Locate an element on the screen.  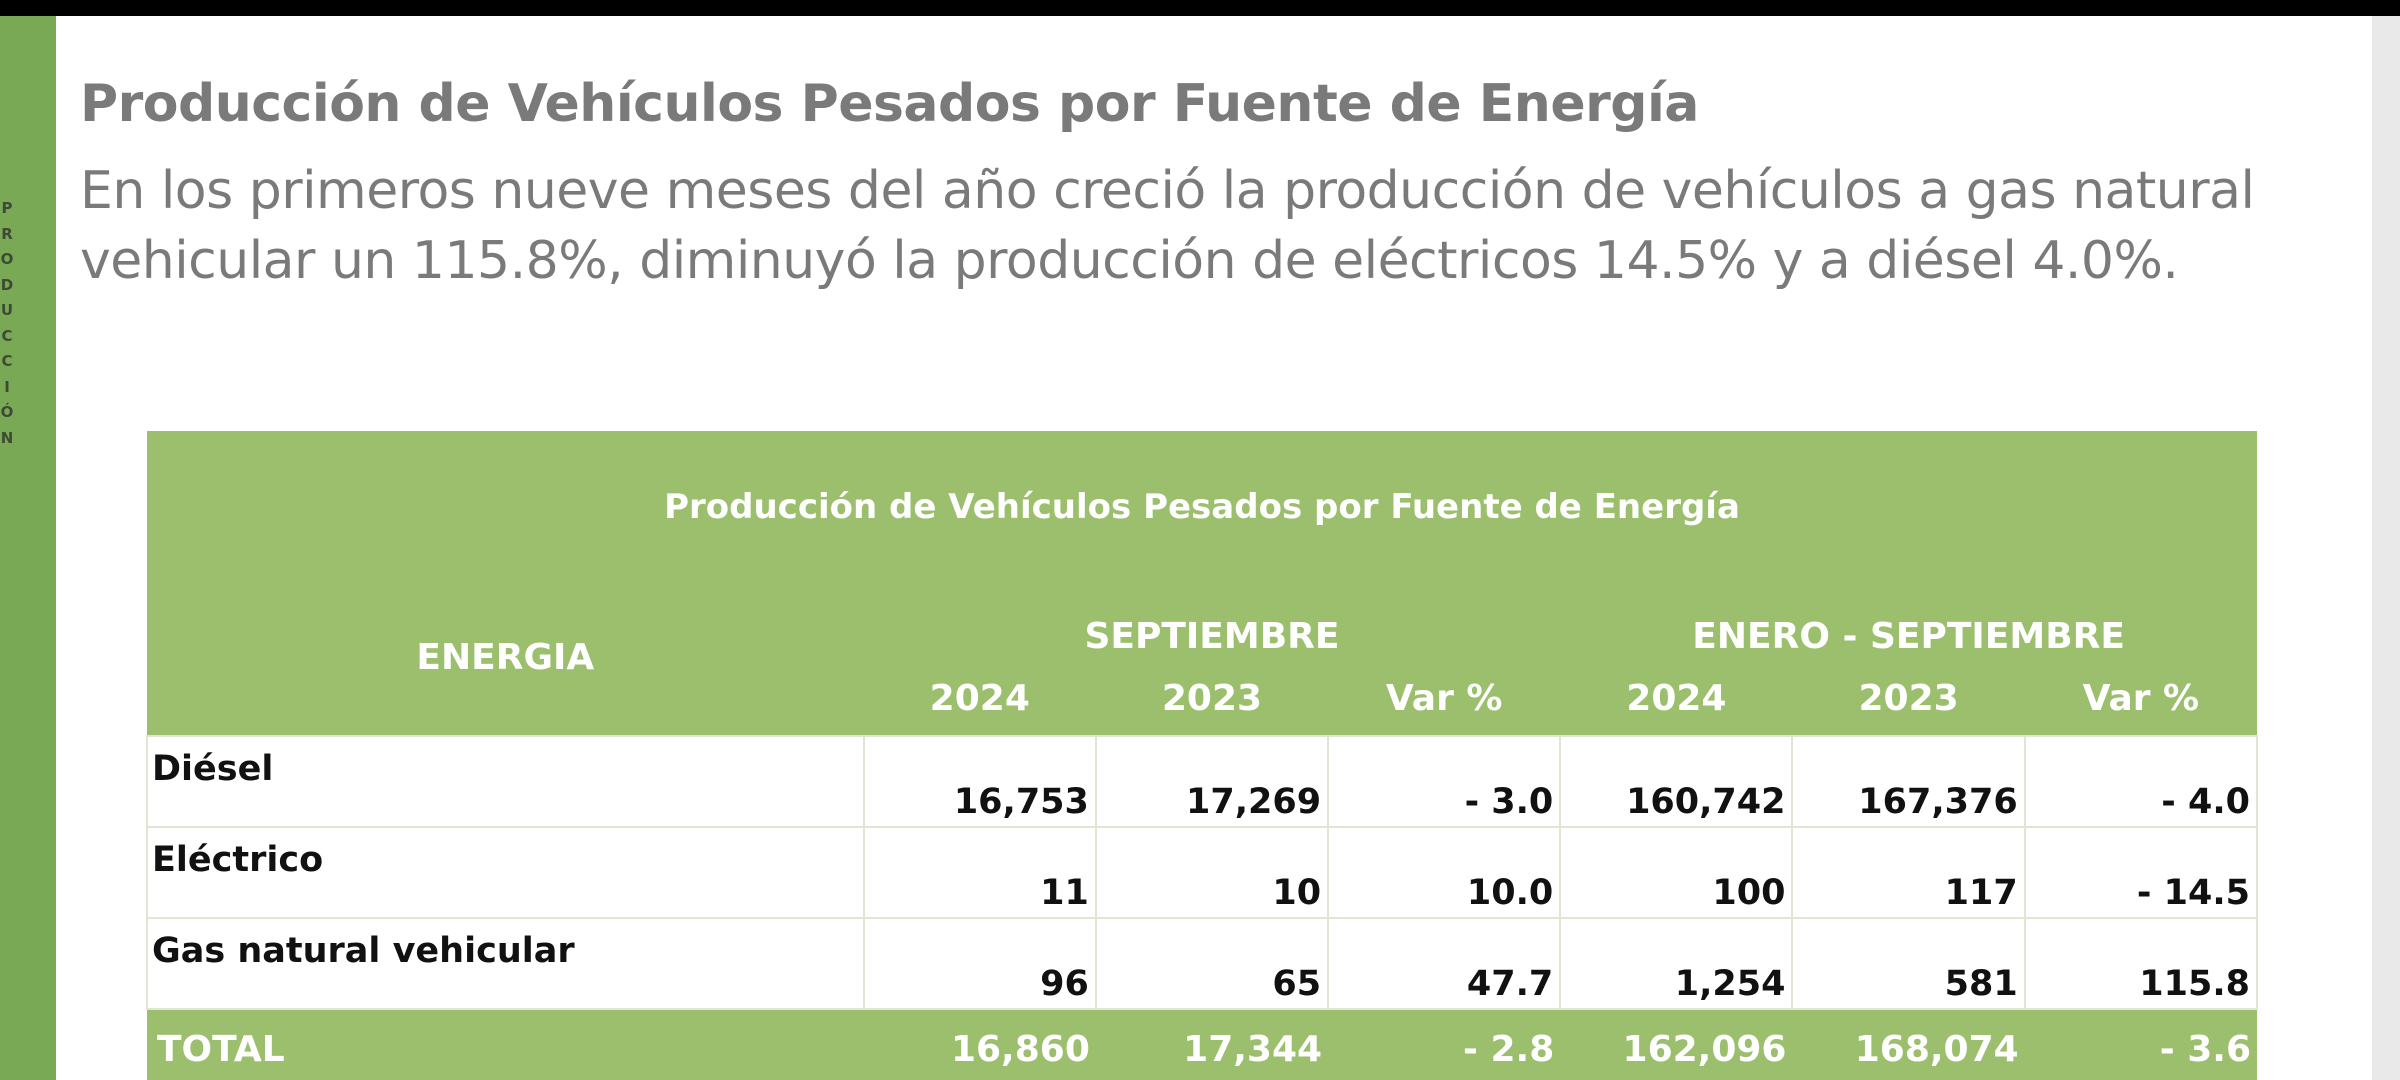
sidebar-letter: N is located at coordinates (7, 437).